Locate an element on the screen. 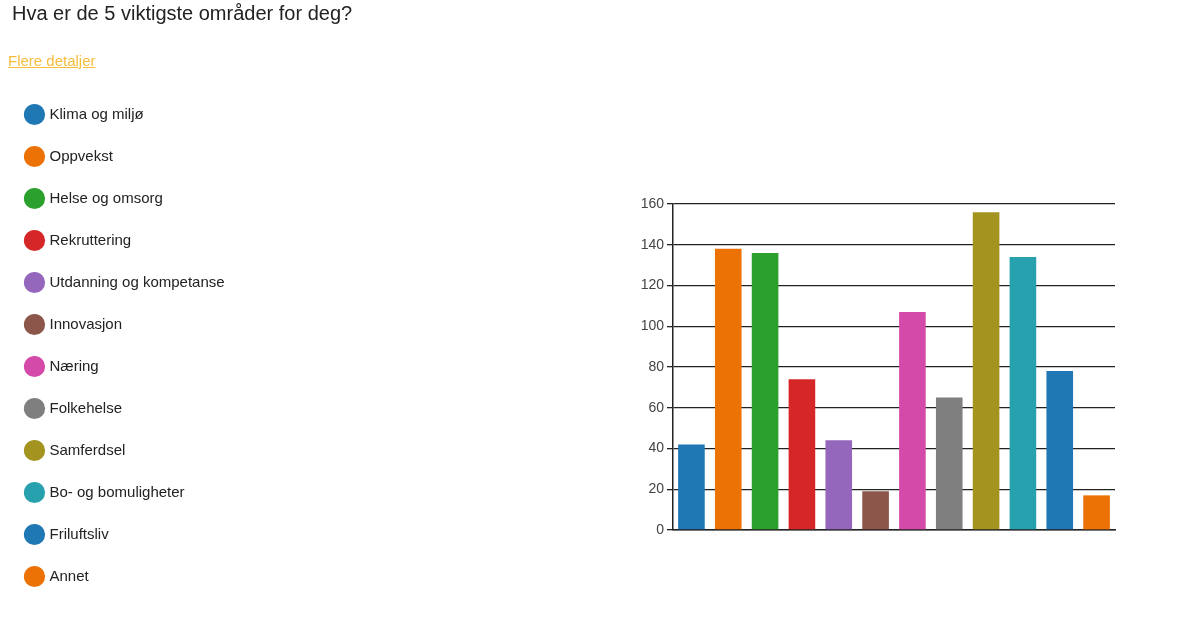  text: Hva er de 5 viktigste områder for deg? is located at coordinates (182, 13).